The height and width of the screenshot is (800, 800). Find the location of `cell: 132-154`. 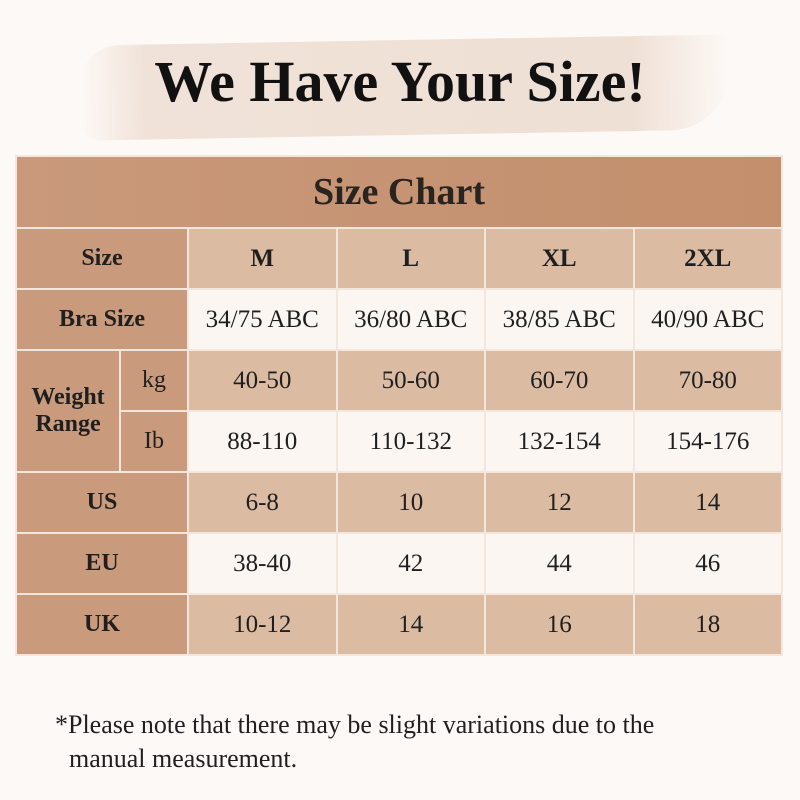

cell: 132-154 is located at coordinates (559, 441).